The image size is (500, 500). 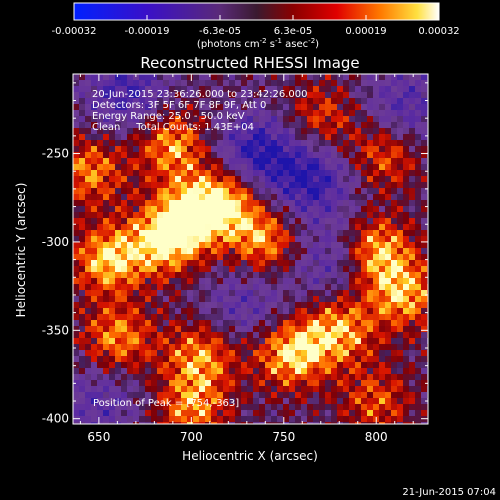 What do you see at coordinates (147, 31) in the screenshot?
I see `colorbar-tick-label: -0.00019` at bounding box center [147, 31].